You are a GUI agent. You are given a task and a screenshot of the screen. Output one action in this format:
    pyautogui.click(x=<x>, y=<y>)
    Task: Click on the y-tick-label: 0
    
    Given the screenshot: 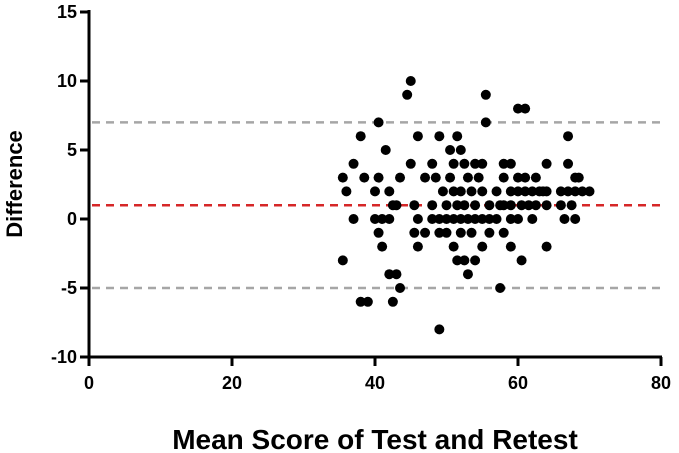 What is the action you would take?
    pyautogui.click(x=72, y=219)
    